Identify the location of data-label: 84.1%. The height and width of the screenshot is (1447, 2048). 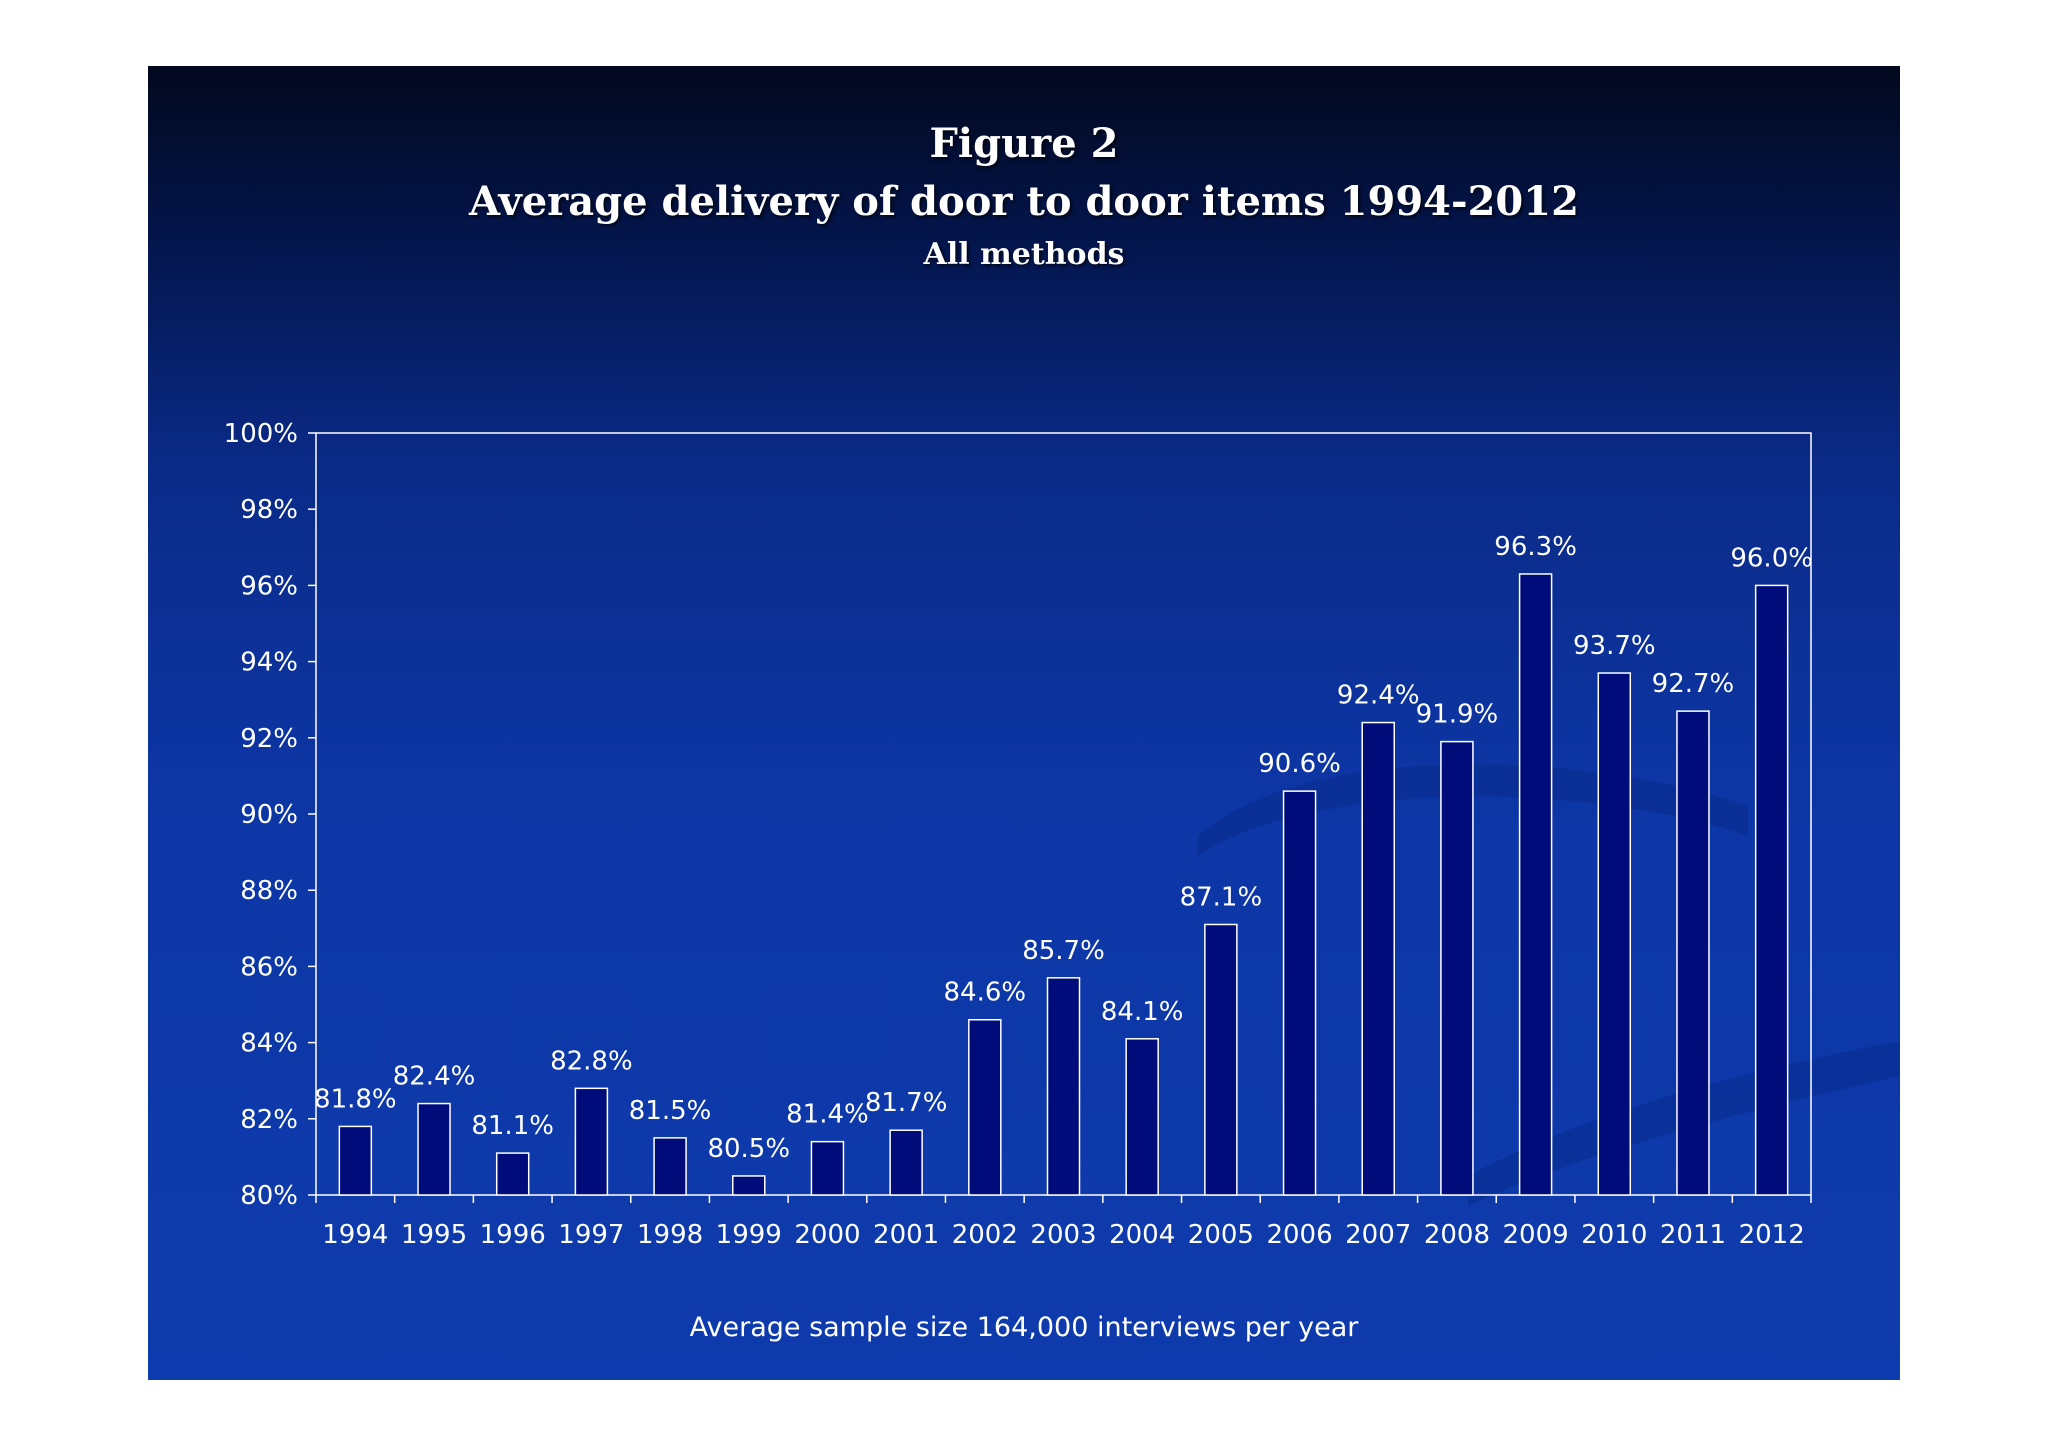
(1142, 1012).